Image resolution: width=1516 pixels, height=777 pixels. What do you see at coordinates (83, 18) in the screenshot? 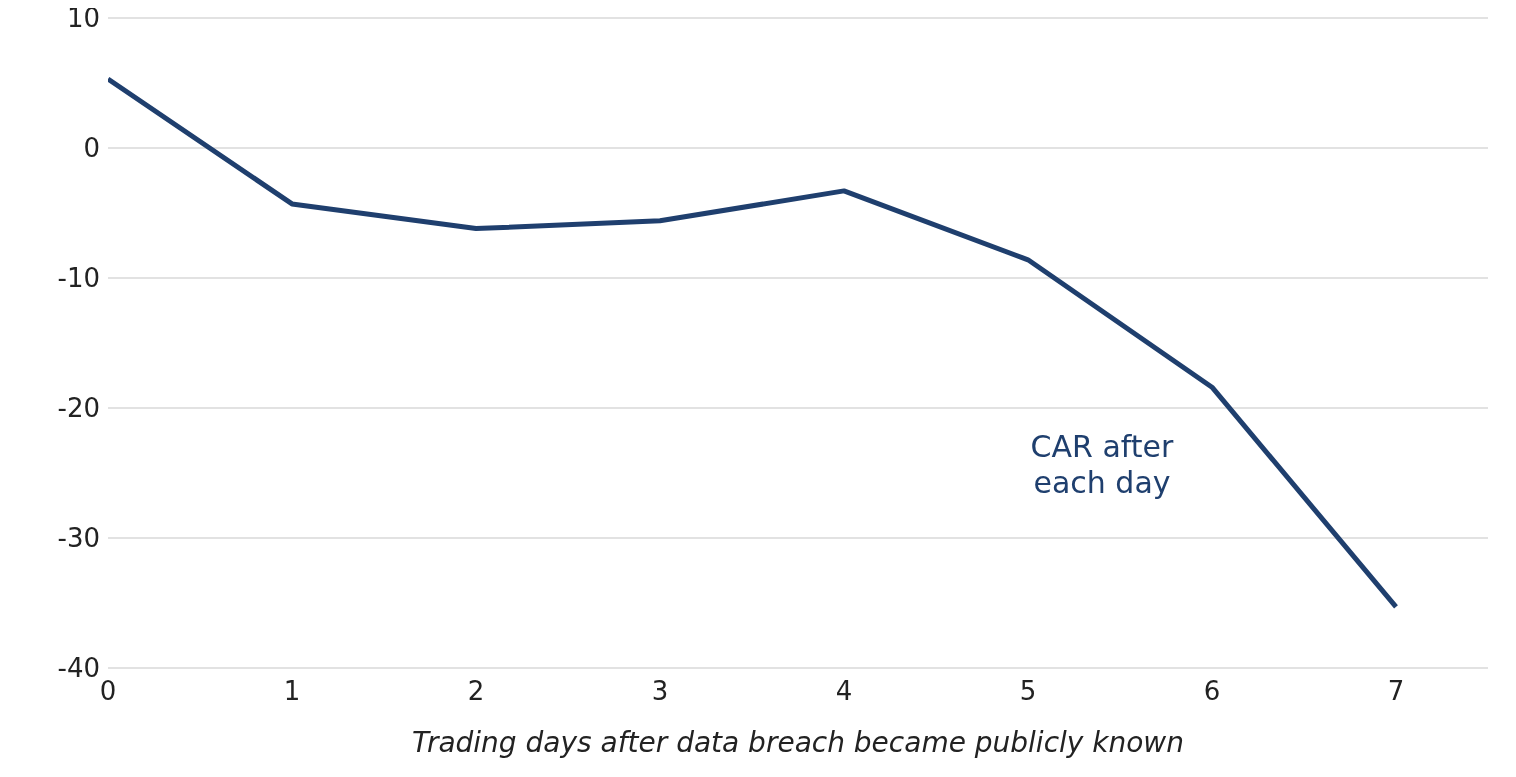
I see `y-tick-label: 10` at bounding box center [83, 18].